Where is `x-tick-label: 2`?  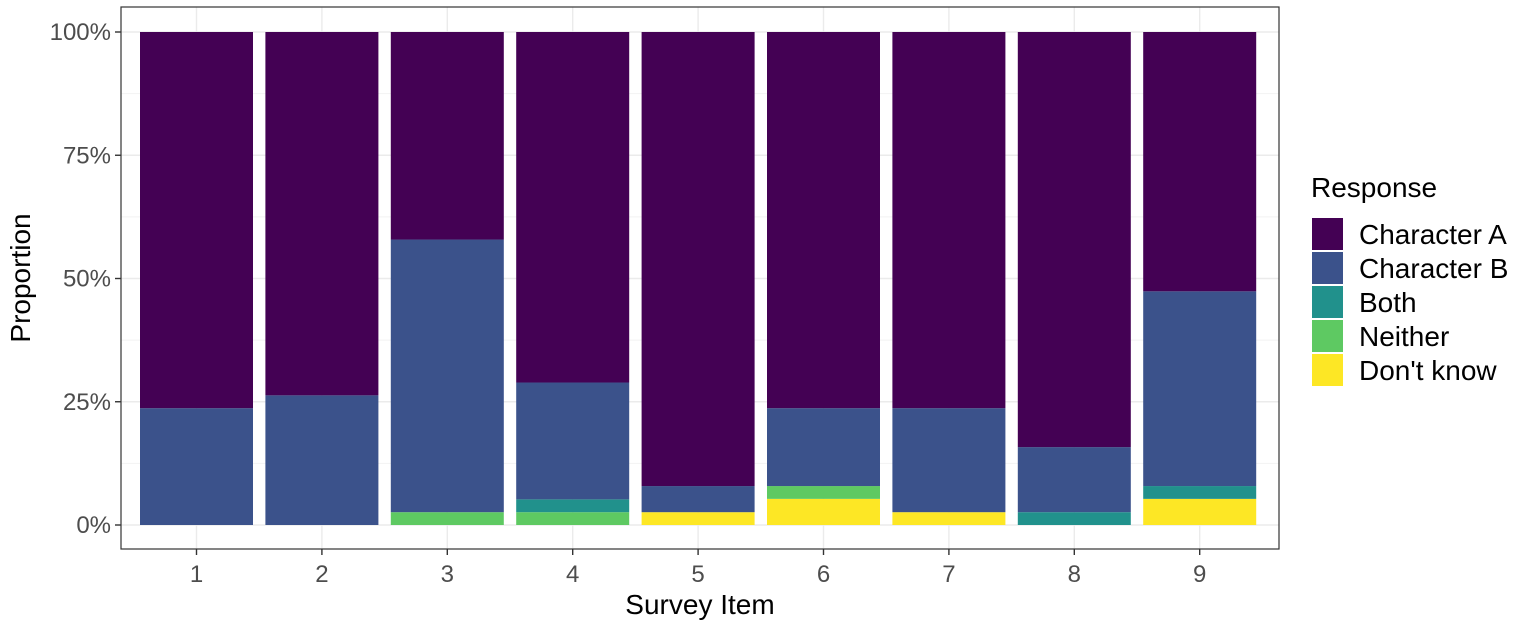 x-tick-label: 2 is located at coordinates (321, 574).